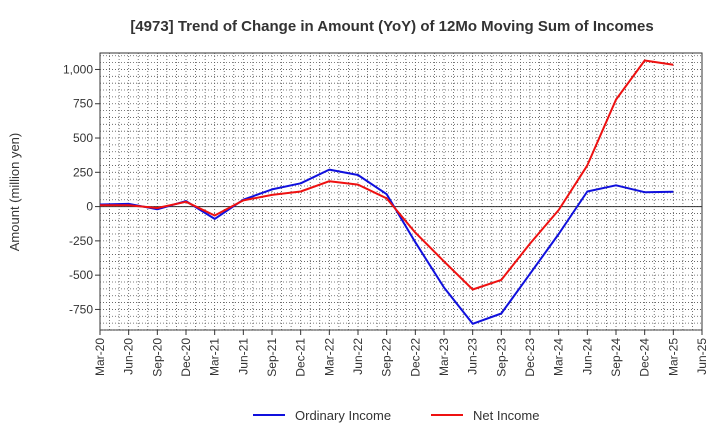  What do you see at coordinates (81, 309) in the screenshot?
I see `y-tick-label: -750` at bounding box center [81, 309].